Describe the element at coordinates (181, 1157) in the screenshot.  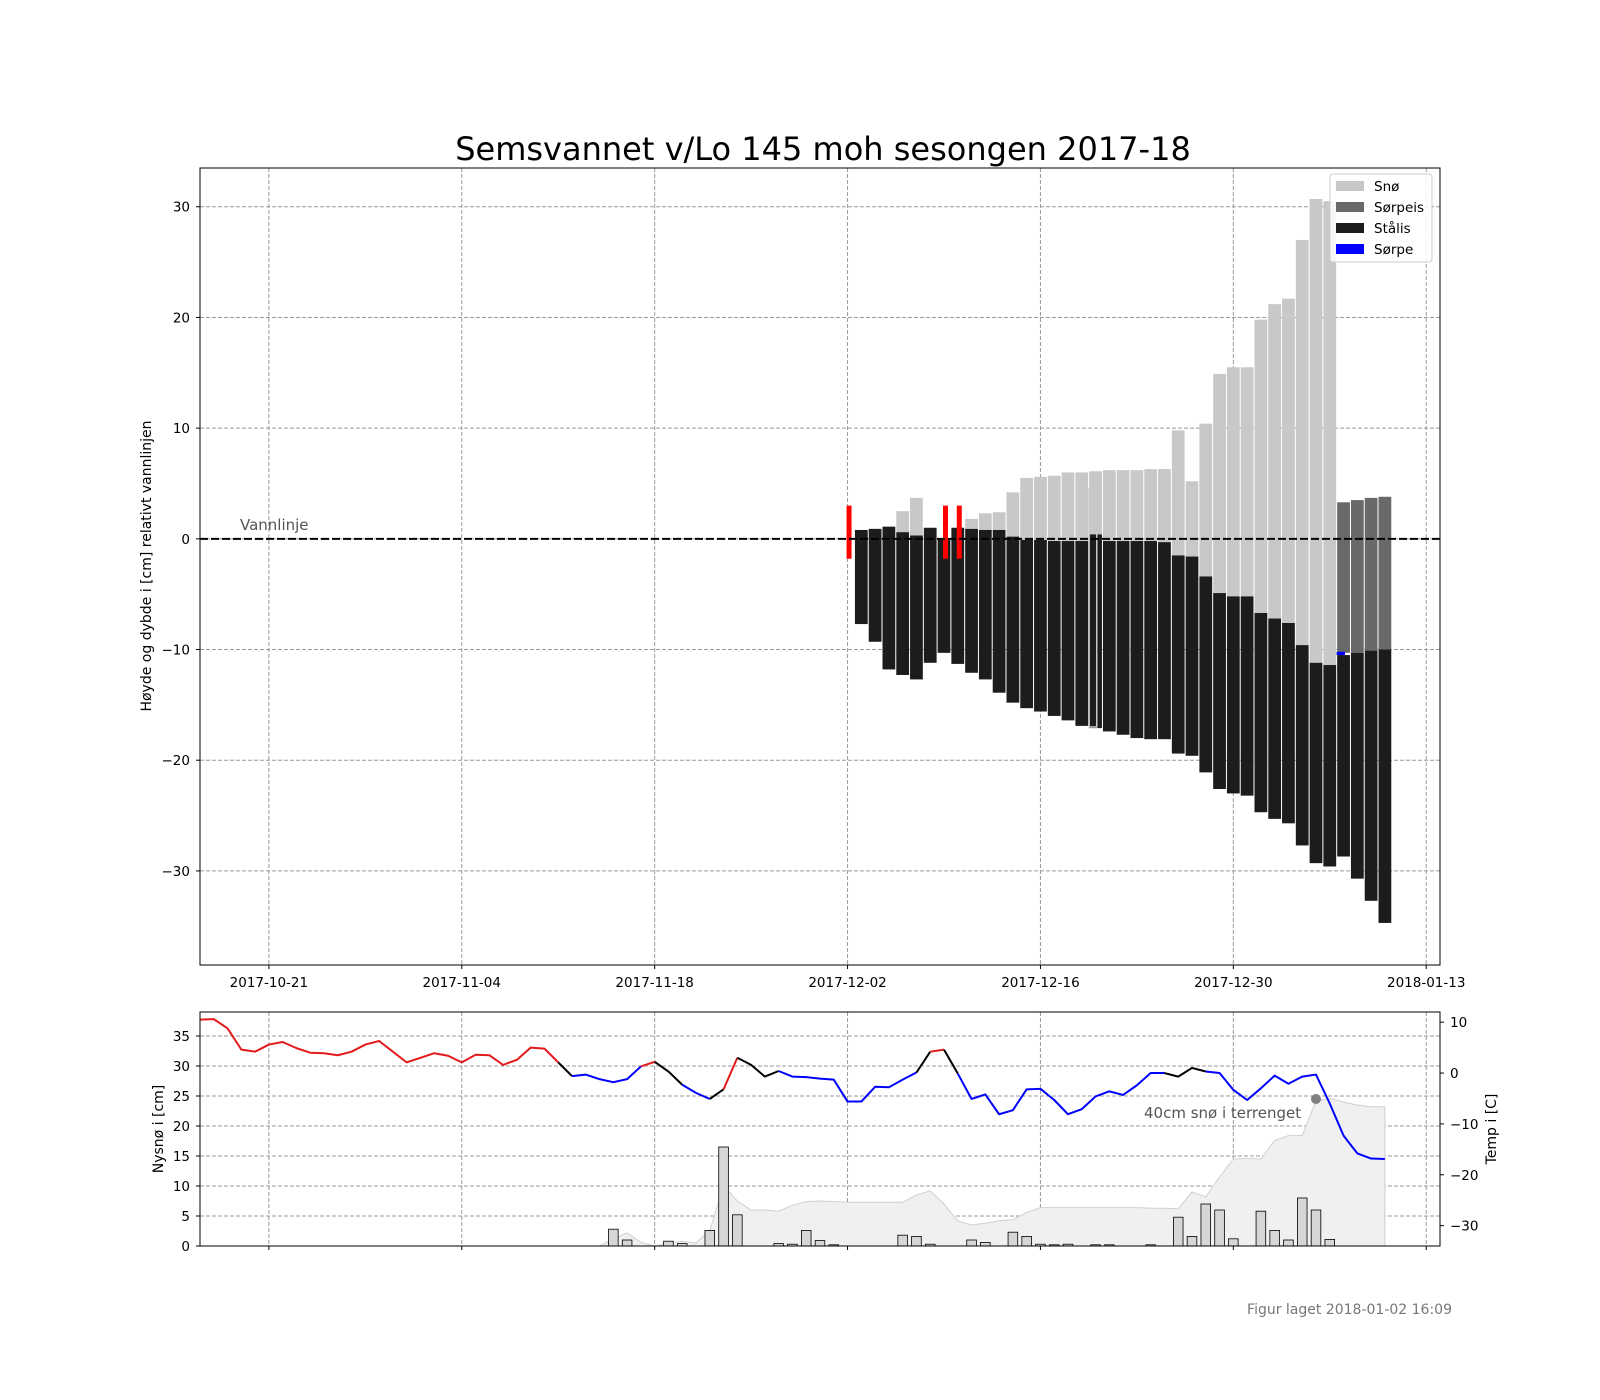
I see `sub-y-tick-label: 15` at that location.